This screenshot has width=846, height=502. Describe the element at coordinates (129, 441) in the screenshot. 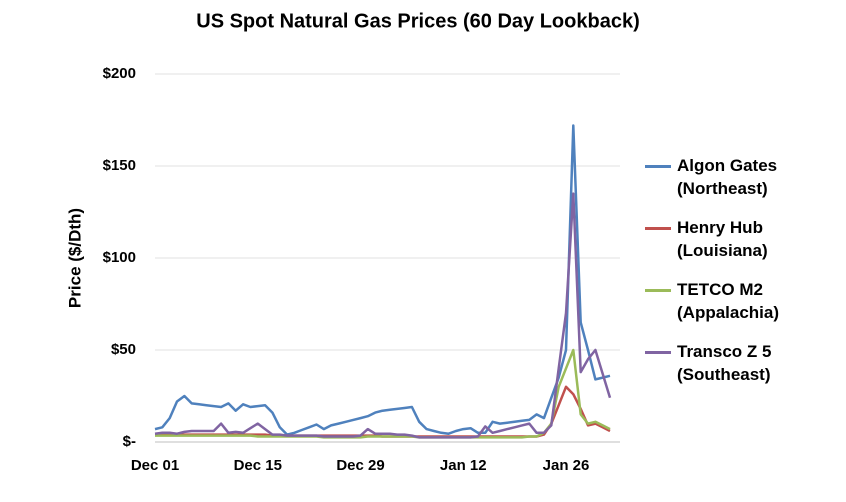

I see `y-tick-label: $-` at that location.